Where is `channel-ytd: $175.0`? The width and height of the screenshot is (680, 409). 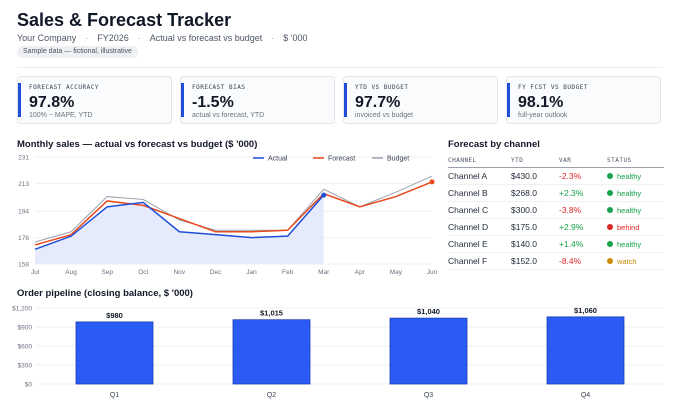 channel-ytd: $175.0 is located at coordinates (524, 227).